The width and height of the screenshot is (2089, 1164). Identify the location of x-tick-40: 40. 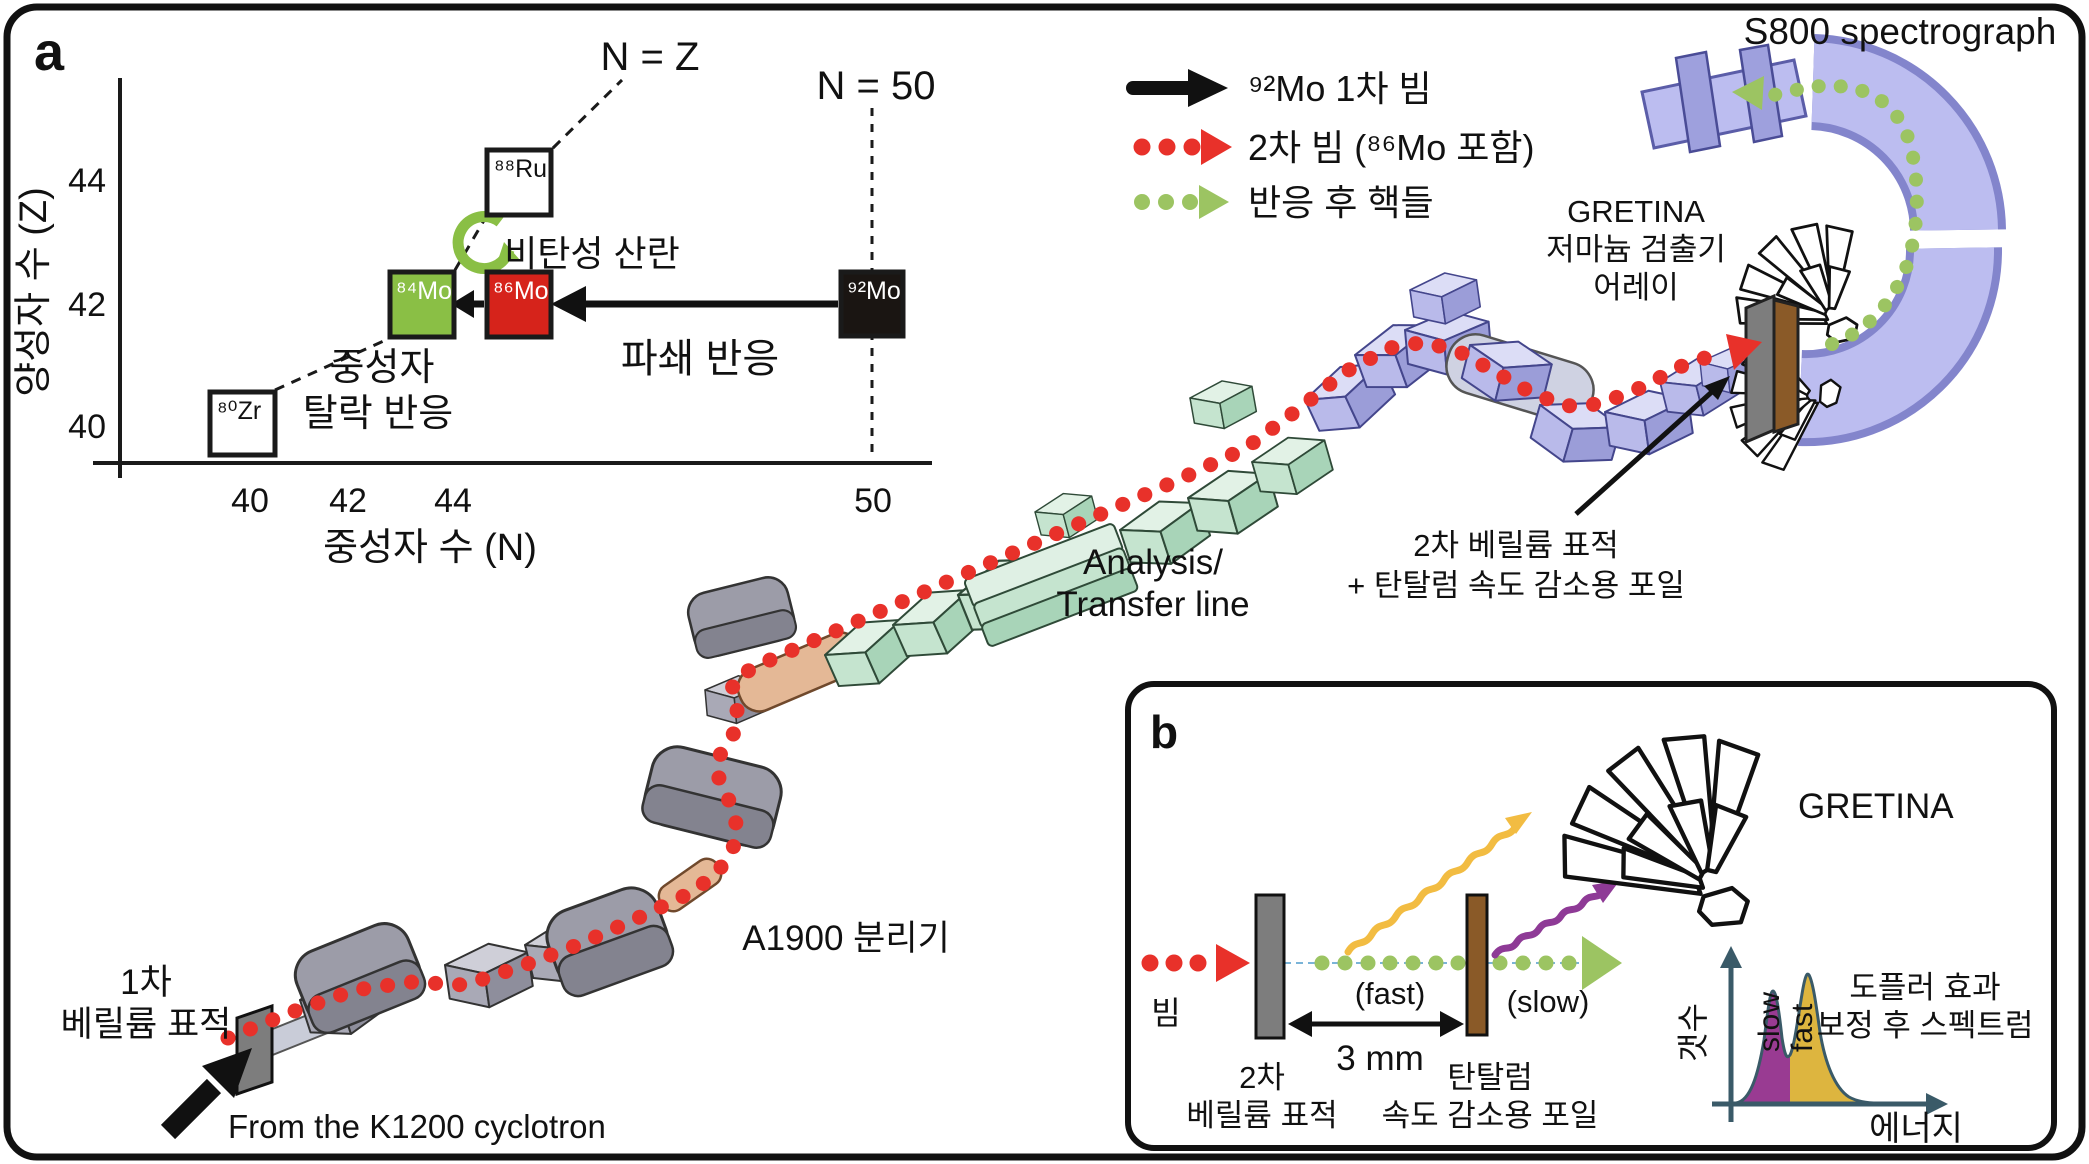
(250, 501).